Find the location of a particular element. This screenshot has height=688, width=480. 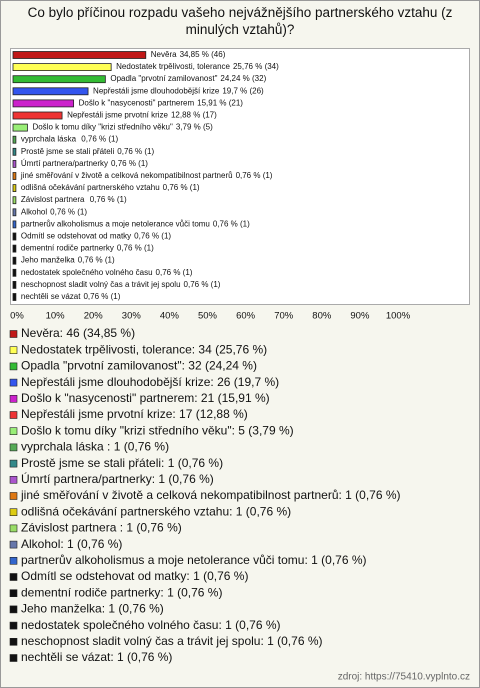

bar-category: nedostatek společného volného času is located at coordinates (87, 272).